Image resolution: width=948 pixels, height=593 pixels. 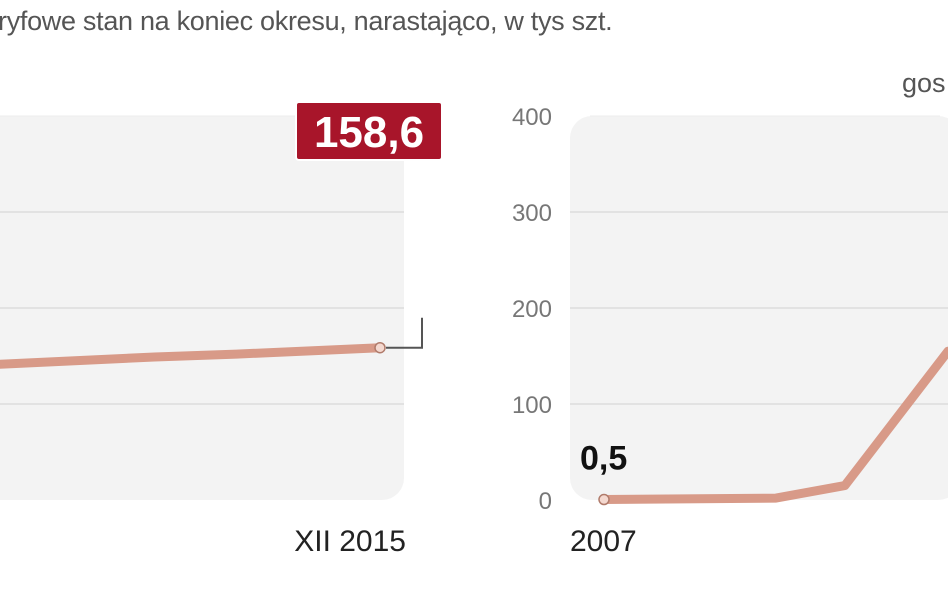 I want to click on y-tick-label: 300, so click(x=532, y=213).